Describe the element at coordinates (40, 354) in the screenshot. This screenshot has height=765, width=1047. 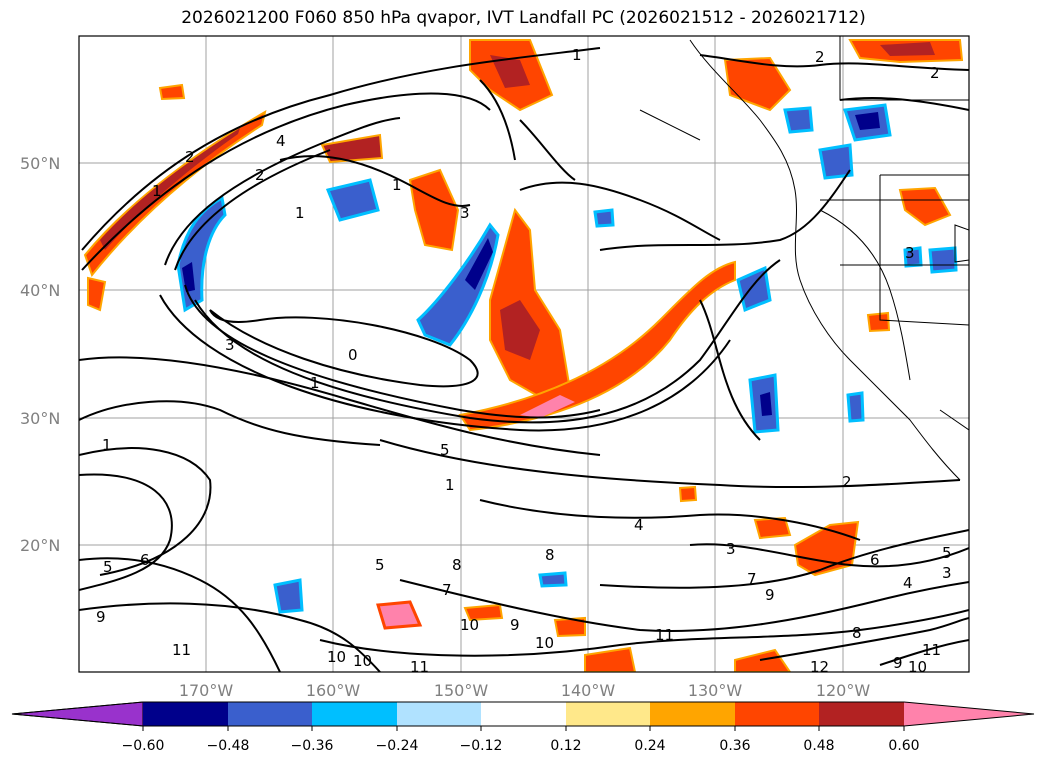
I see `latitude-labels: 50°N 40°N 30°N 20°N` at that location.